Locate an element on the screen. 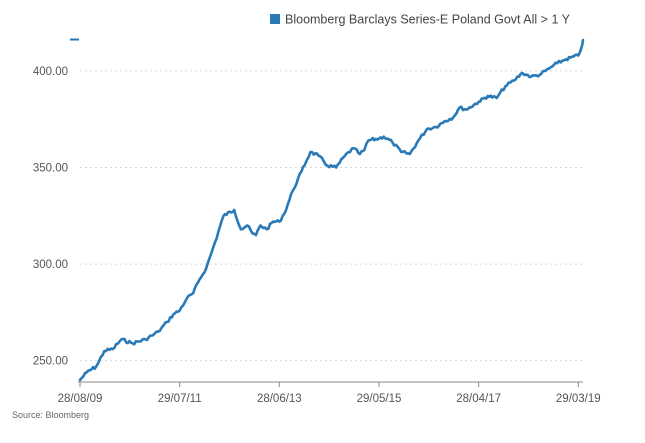 The height and width of the screenshot is (443, 645). x-tick-label: 29/07/11 is located at coordinates (180, 399).